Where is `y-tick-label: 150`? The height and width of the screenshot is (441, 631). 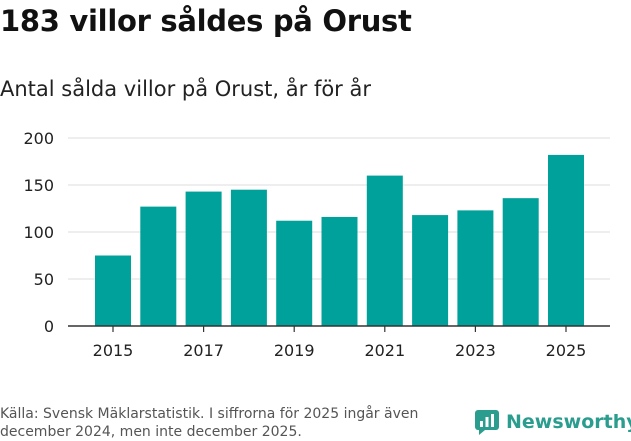 y-tick-label: 150 is located at coordinates (38, 185).